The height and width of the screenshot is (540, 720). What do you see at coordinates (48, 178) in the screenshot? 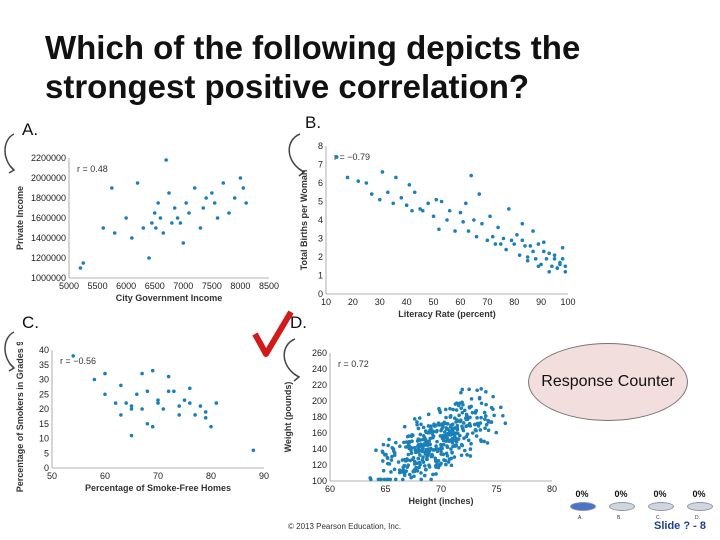
I see `y-tick-label: 2000000` at bounding box center [48, 178].